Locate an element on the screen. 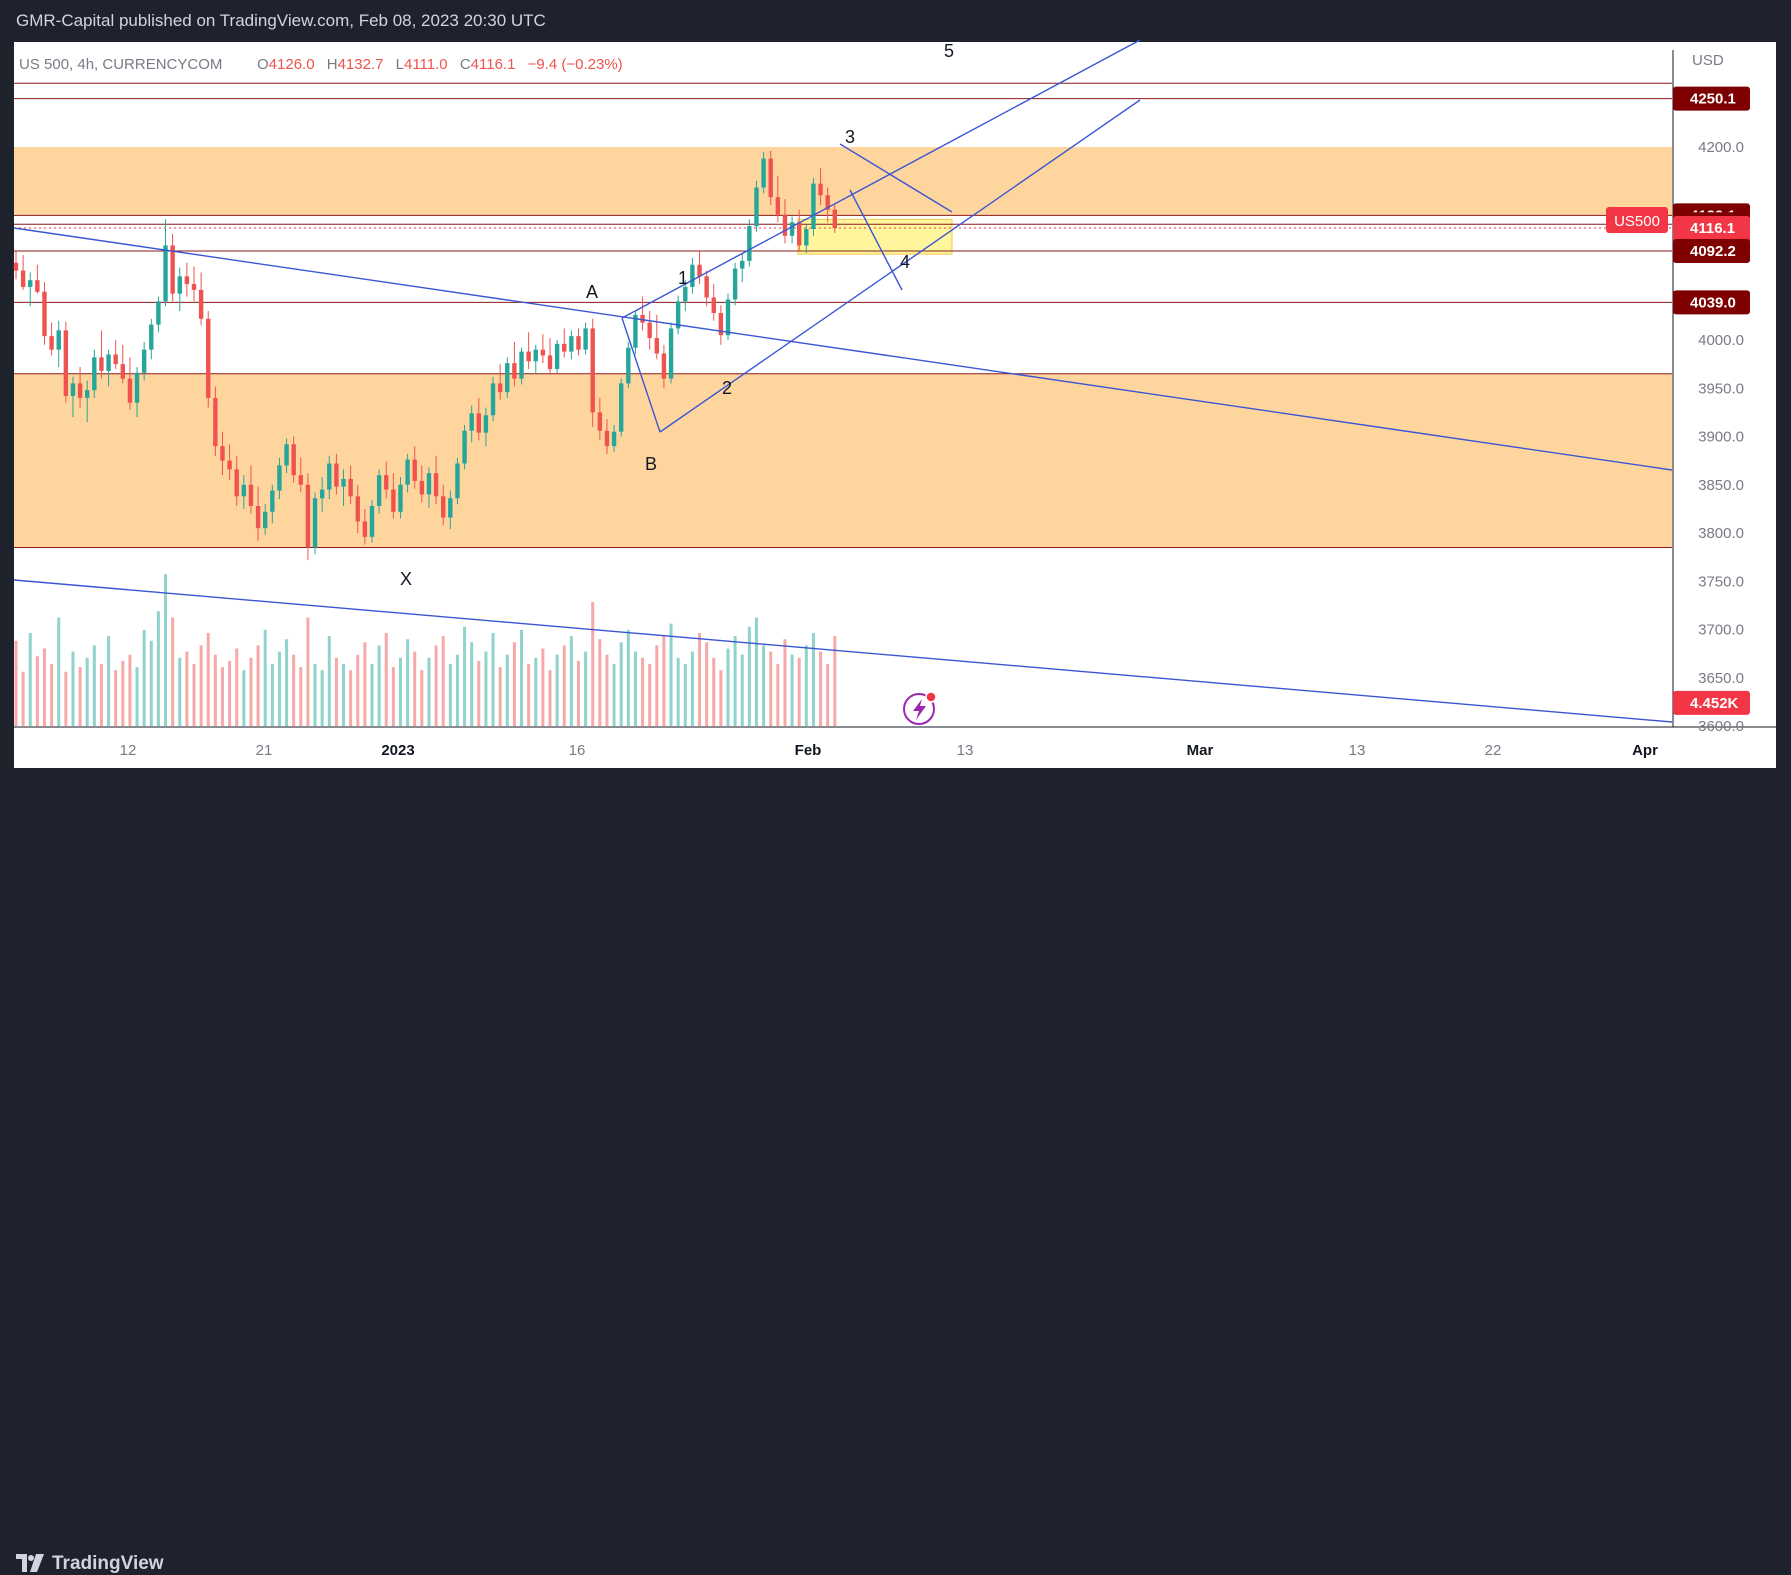  lightning-icon is located at coordinates (920, 708).